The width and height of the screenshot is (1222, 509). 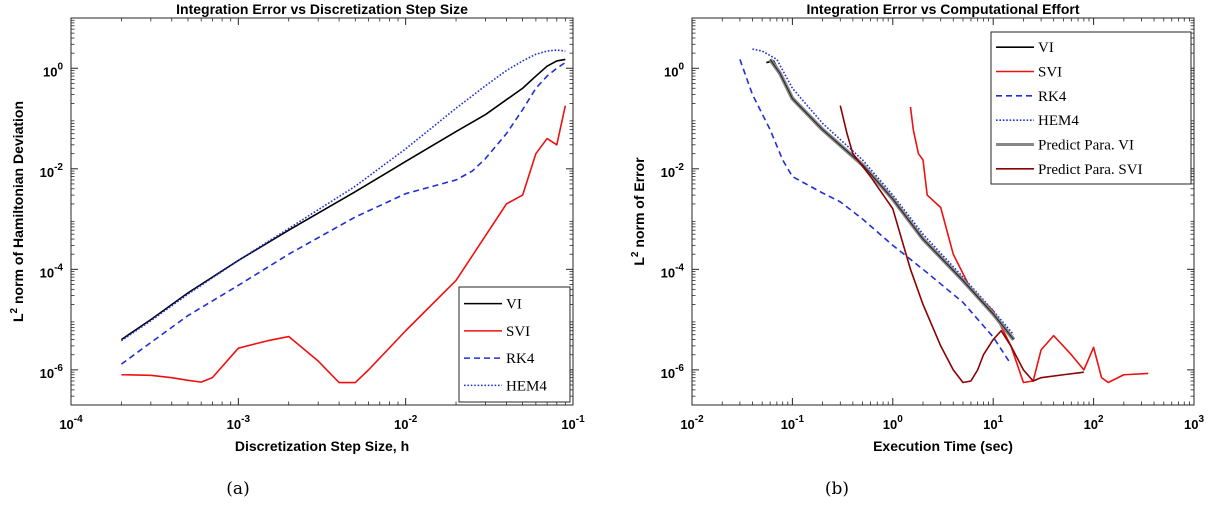 What do you see at coordinates (1029, 245) in the screenshot?
I see `series-line-svi` at bounding box center [1029, 245].